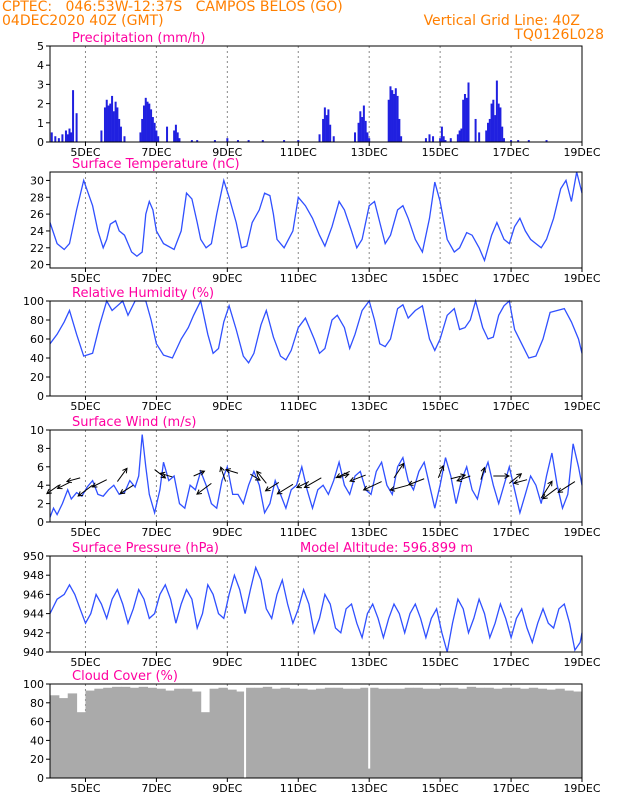  What do you see at coordinates (156, 406) in the screenshot?
I see `x-tick-label: 7DEC` at bounding box center [156, 406].